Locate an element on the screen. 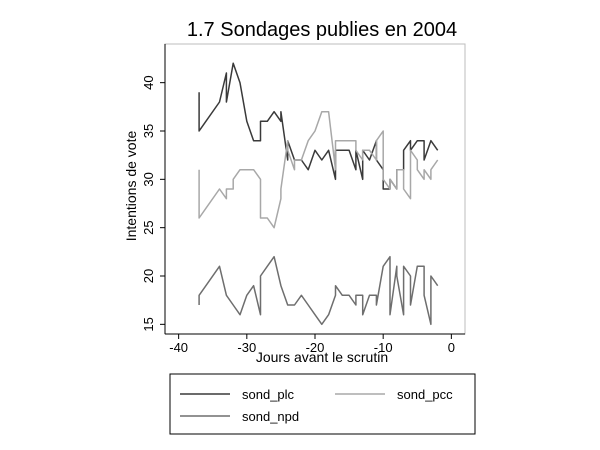 The image size is (600, 450). legend-label-sond_pcc: sond_pcc is located at coordinates (425, 394).